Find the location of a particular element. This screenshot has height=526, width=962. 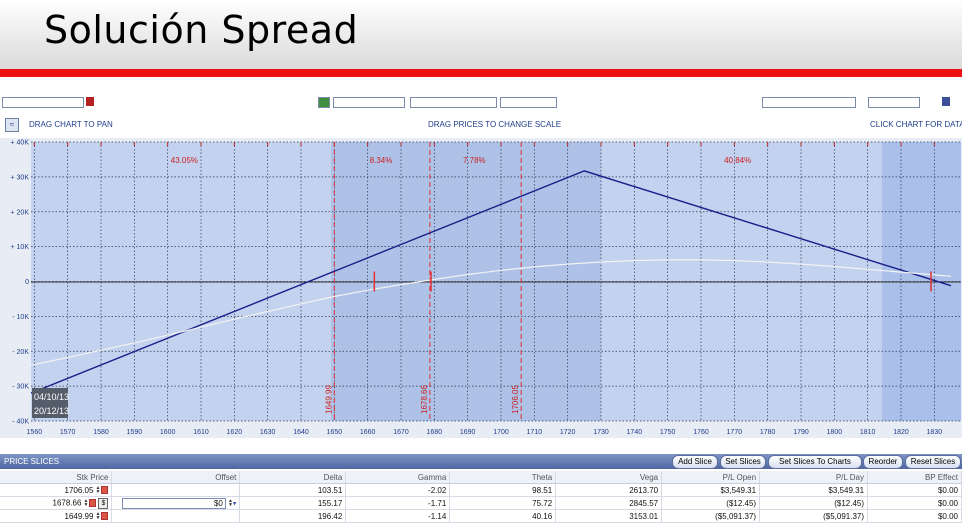

col-stk-price: Stk Price is located at coordinates (56, 477).